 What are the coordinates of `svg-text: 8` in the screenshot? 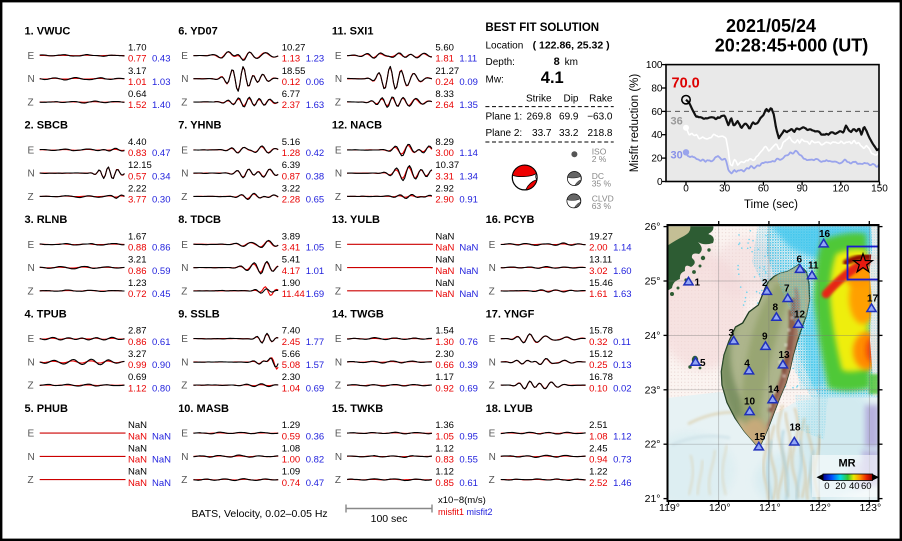 It's located at (557, 62).